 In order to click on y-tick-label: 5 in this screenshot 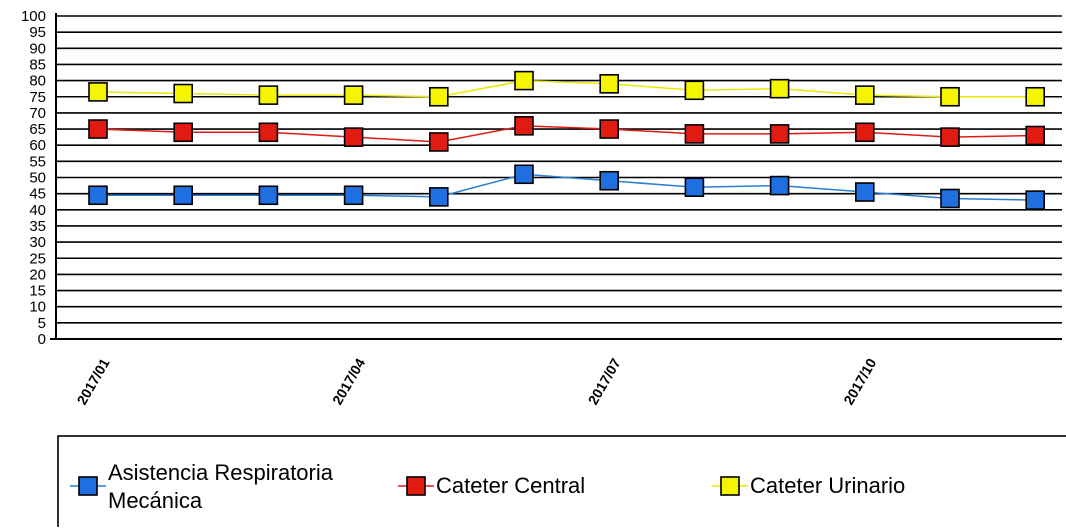, I will do `click(42, 323)`.